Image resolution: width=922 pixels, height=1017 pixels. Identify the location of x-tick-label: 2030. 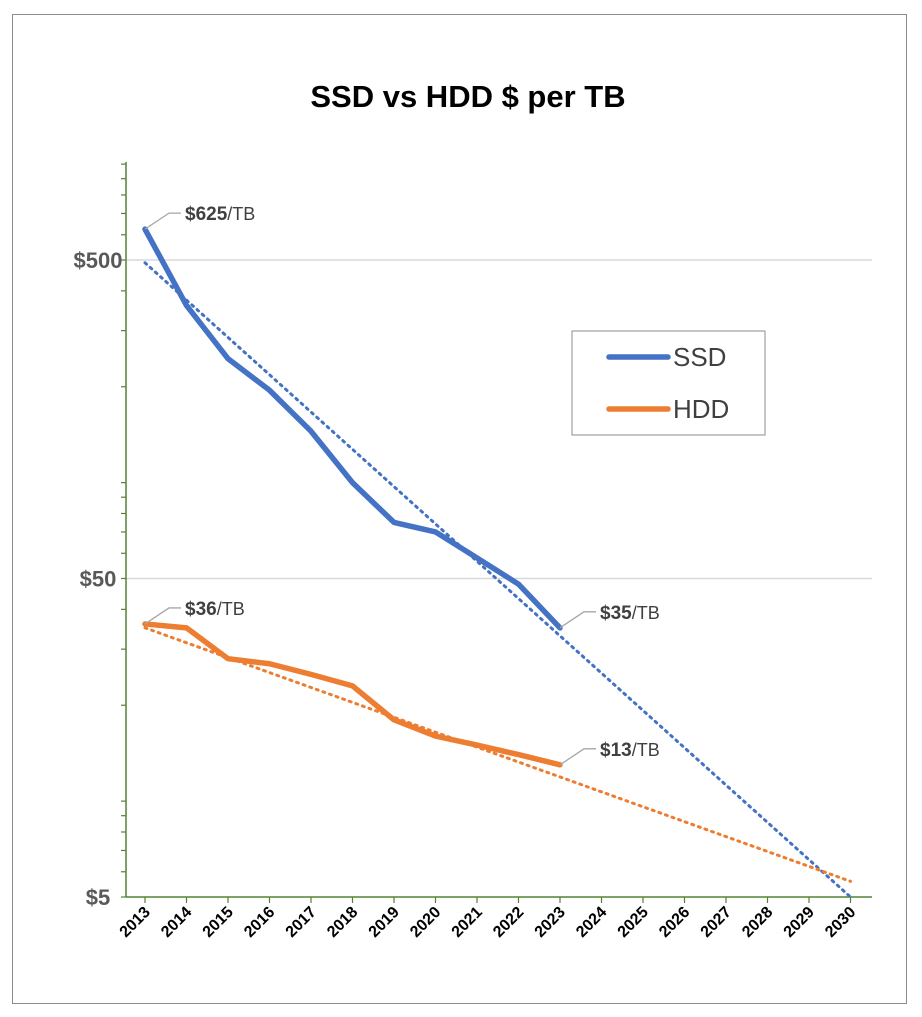
(840, 922).